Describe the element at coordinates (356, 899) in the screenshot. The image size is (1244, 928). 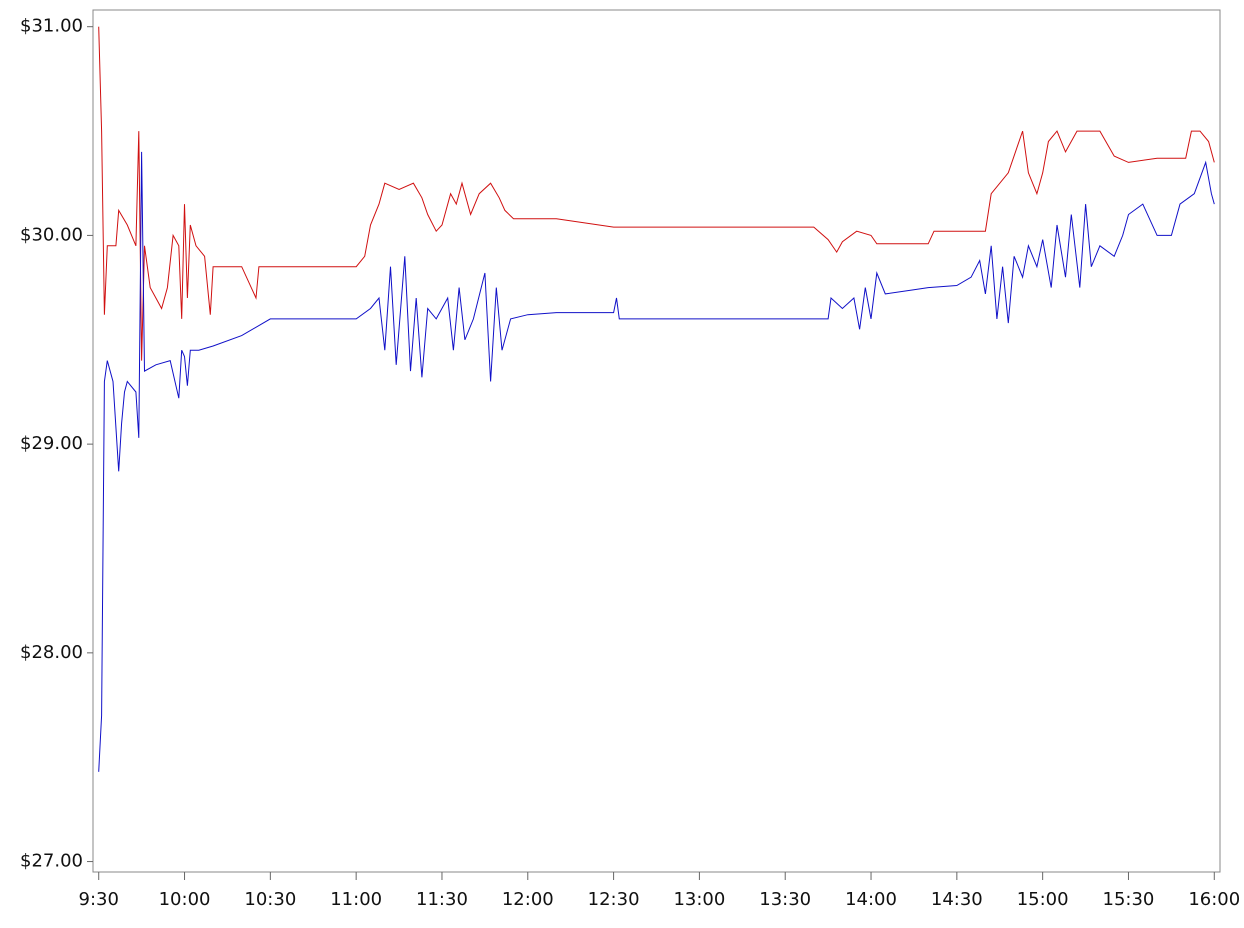
I see `x-tick-label: 11:00` at that location.